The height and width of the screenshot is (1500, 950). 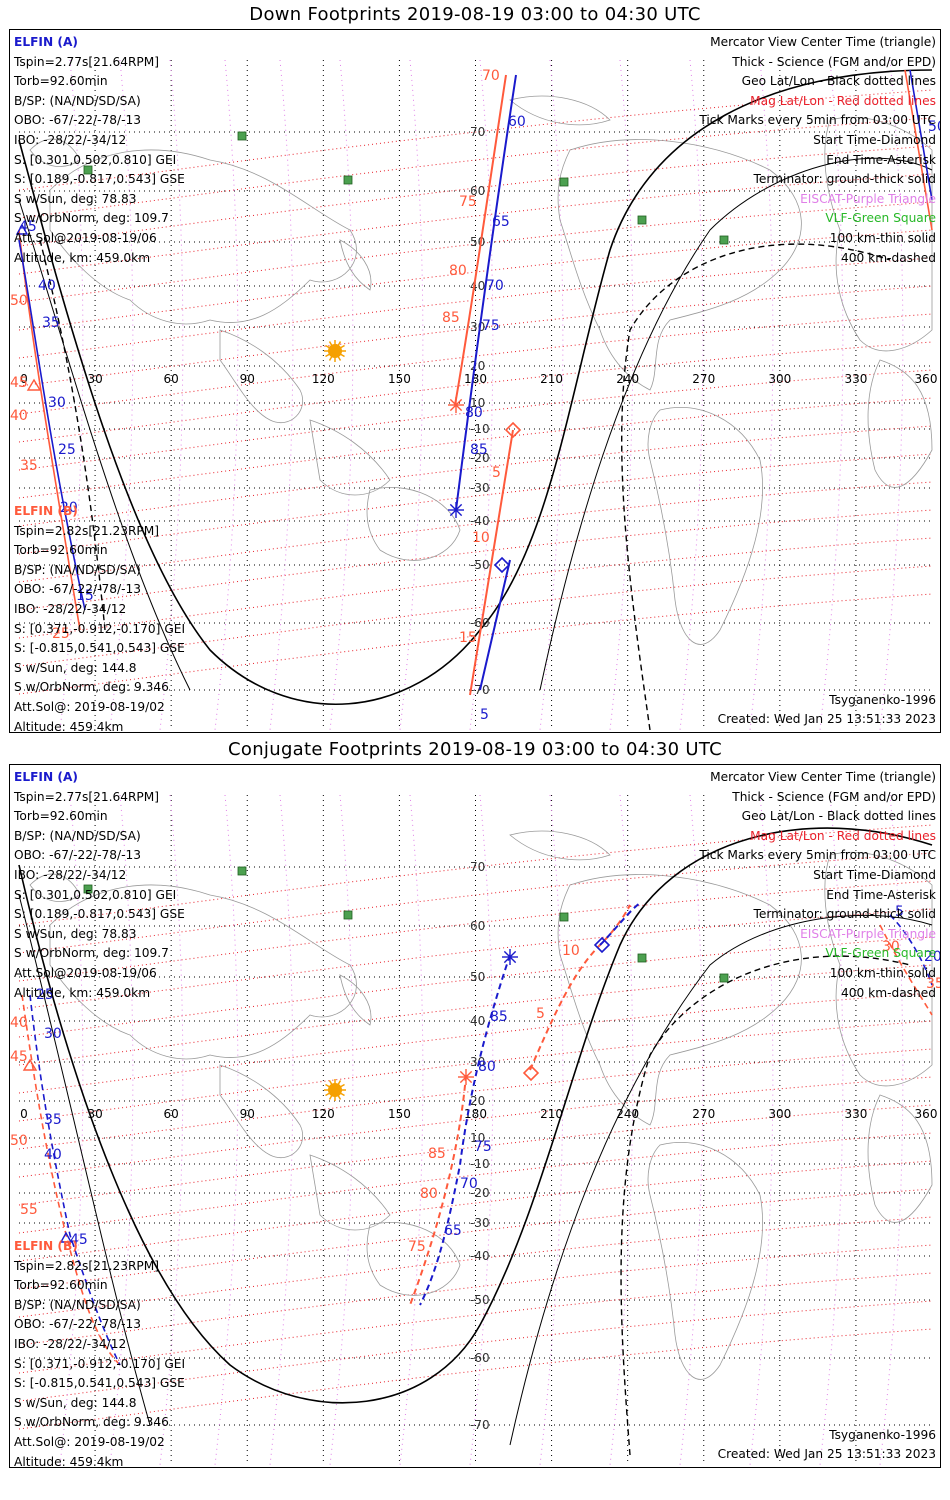 I want to click on lat-label: 30, so click(x=477, y=1062).